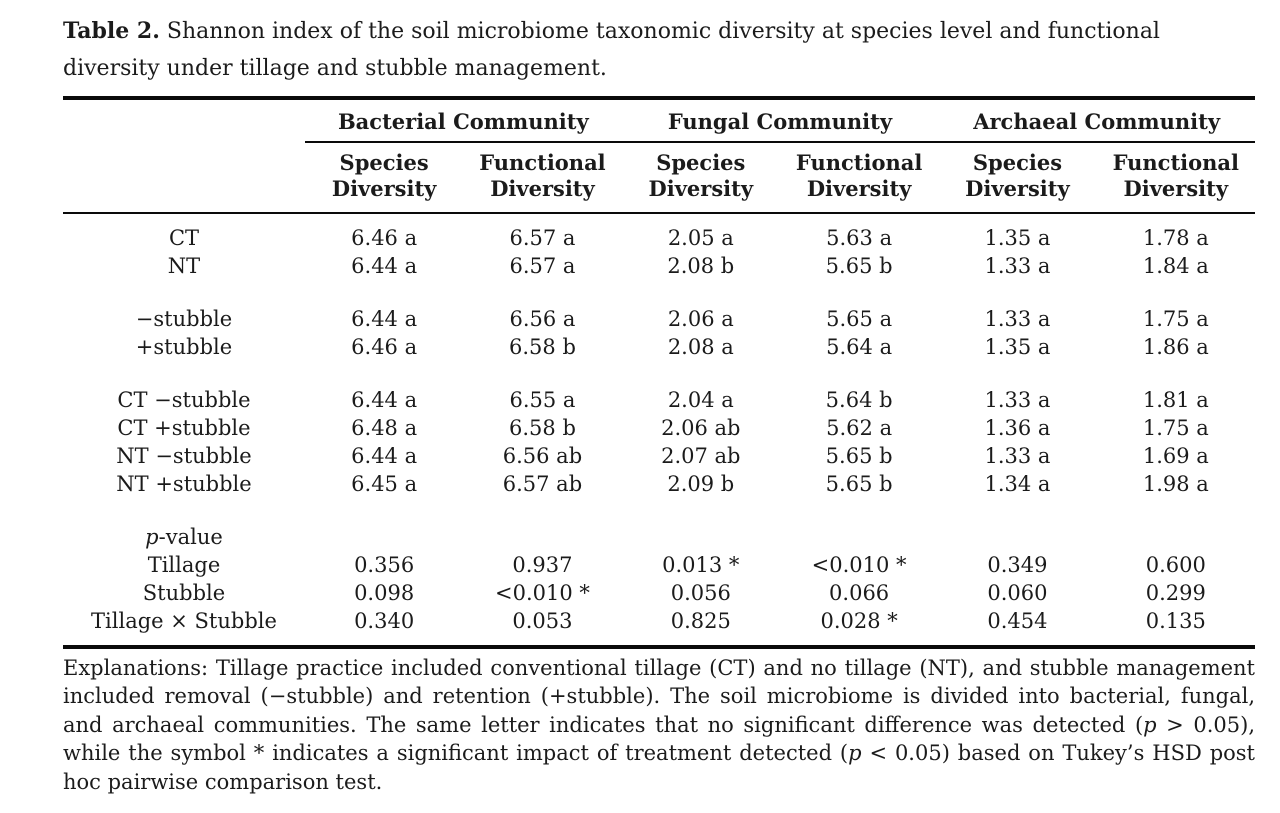 This screenshot has width=1280, height=813. Describe the element at coordinates (1175, 400) in the screenshot. I see `cell: 1.81 a` at that location.